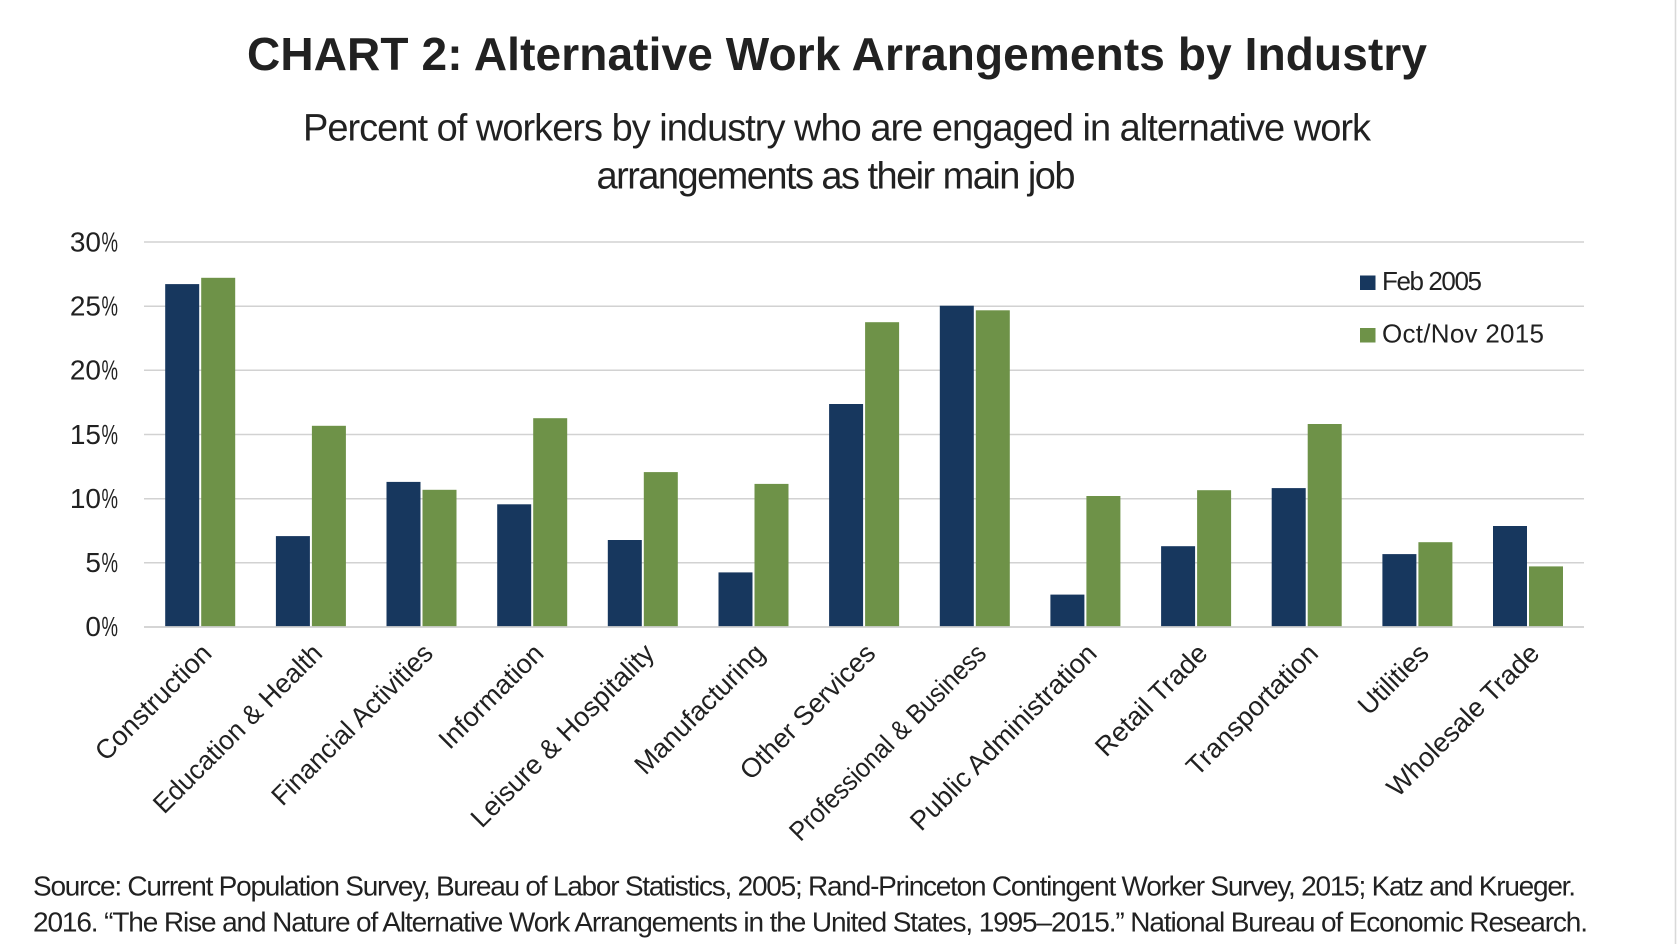 The image size is (1678, 944). I want to click on svg-text: 5, so click(93, 562).